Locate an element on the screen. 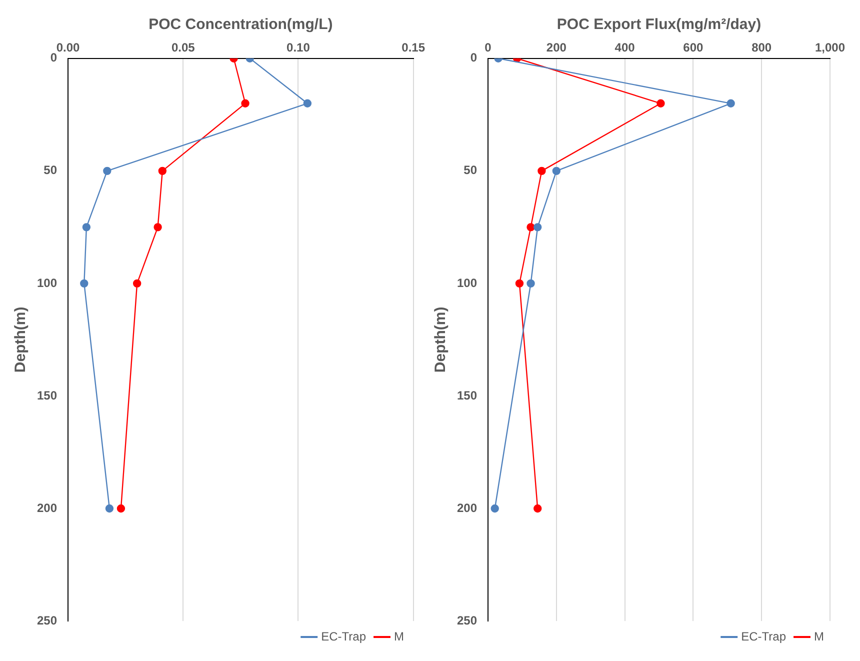  x-tick-label: 600 is located at coordinates (693, 47).